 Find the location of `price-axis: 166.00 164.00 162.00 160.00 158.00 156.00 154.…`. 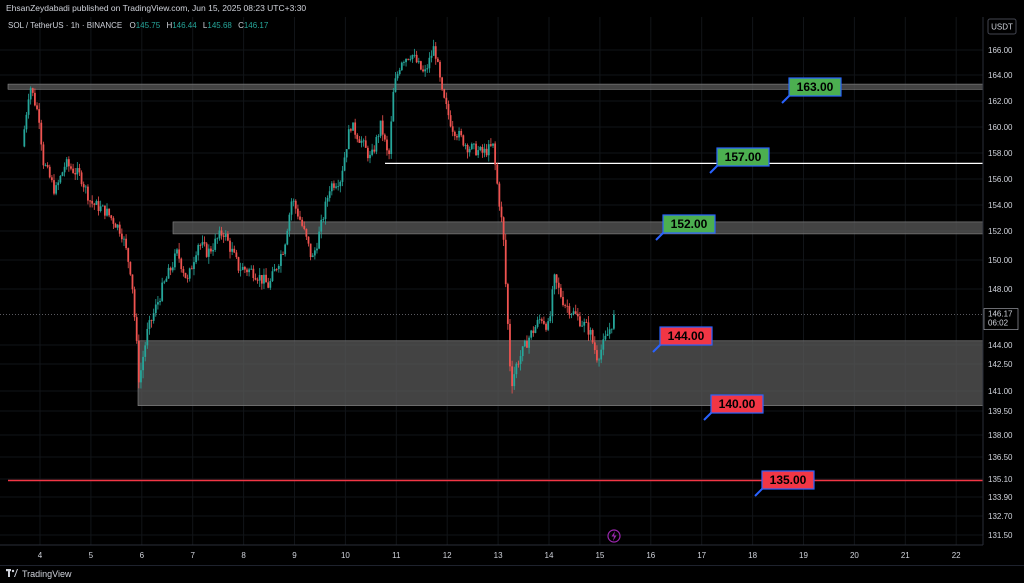

price-axis: 166.00 164.00 162.00 160.00 158.00 156.00 154.… is located at coordinates (1000, 293).